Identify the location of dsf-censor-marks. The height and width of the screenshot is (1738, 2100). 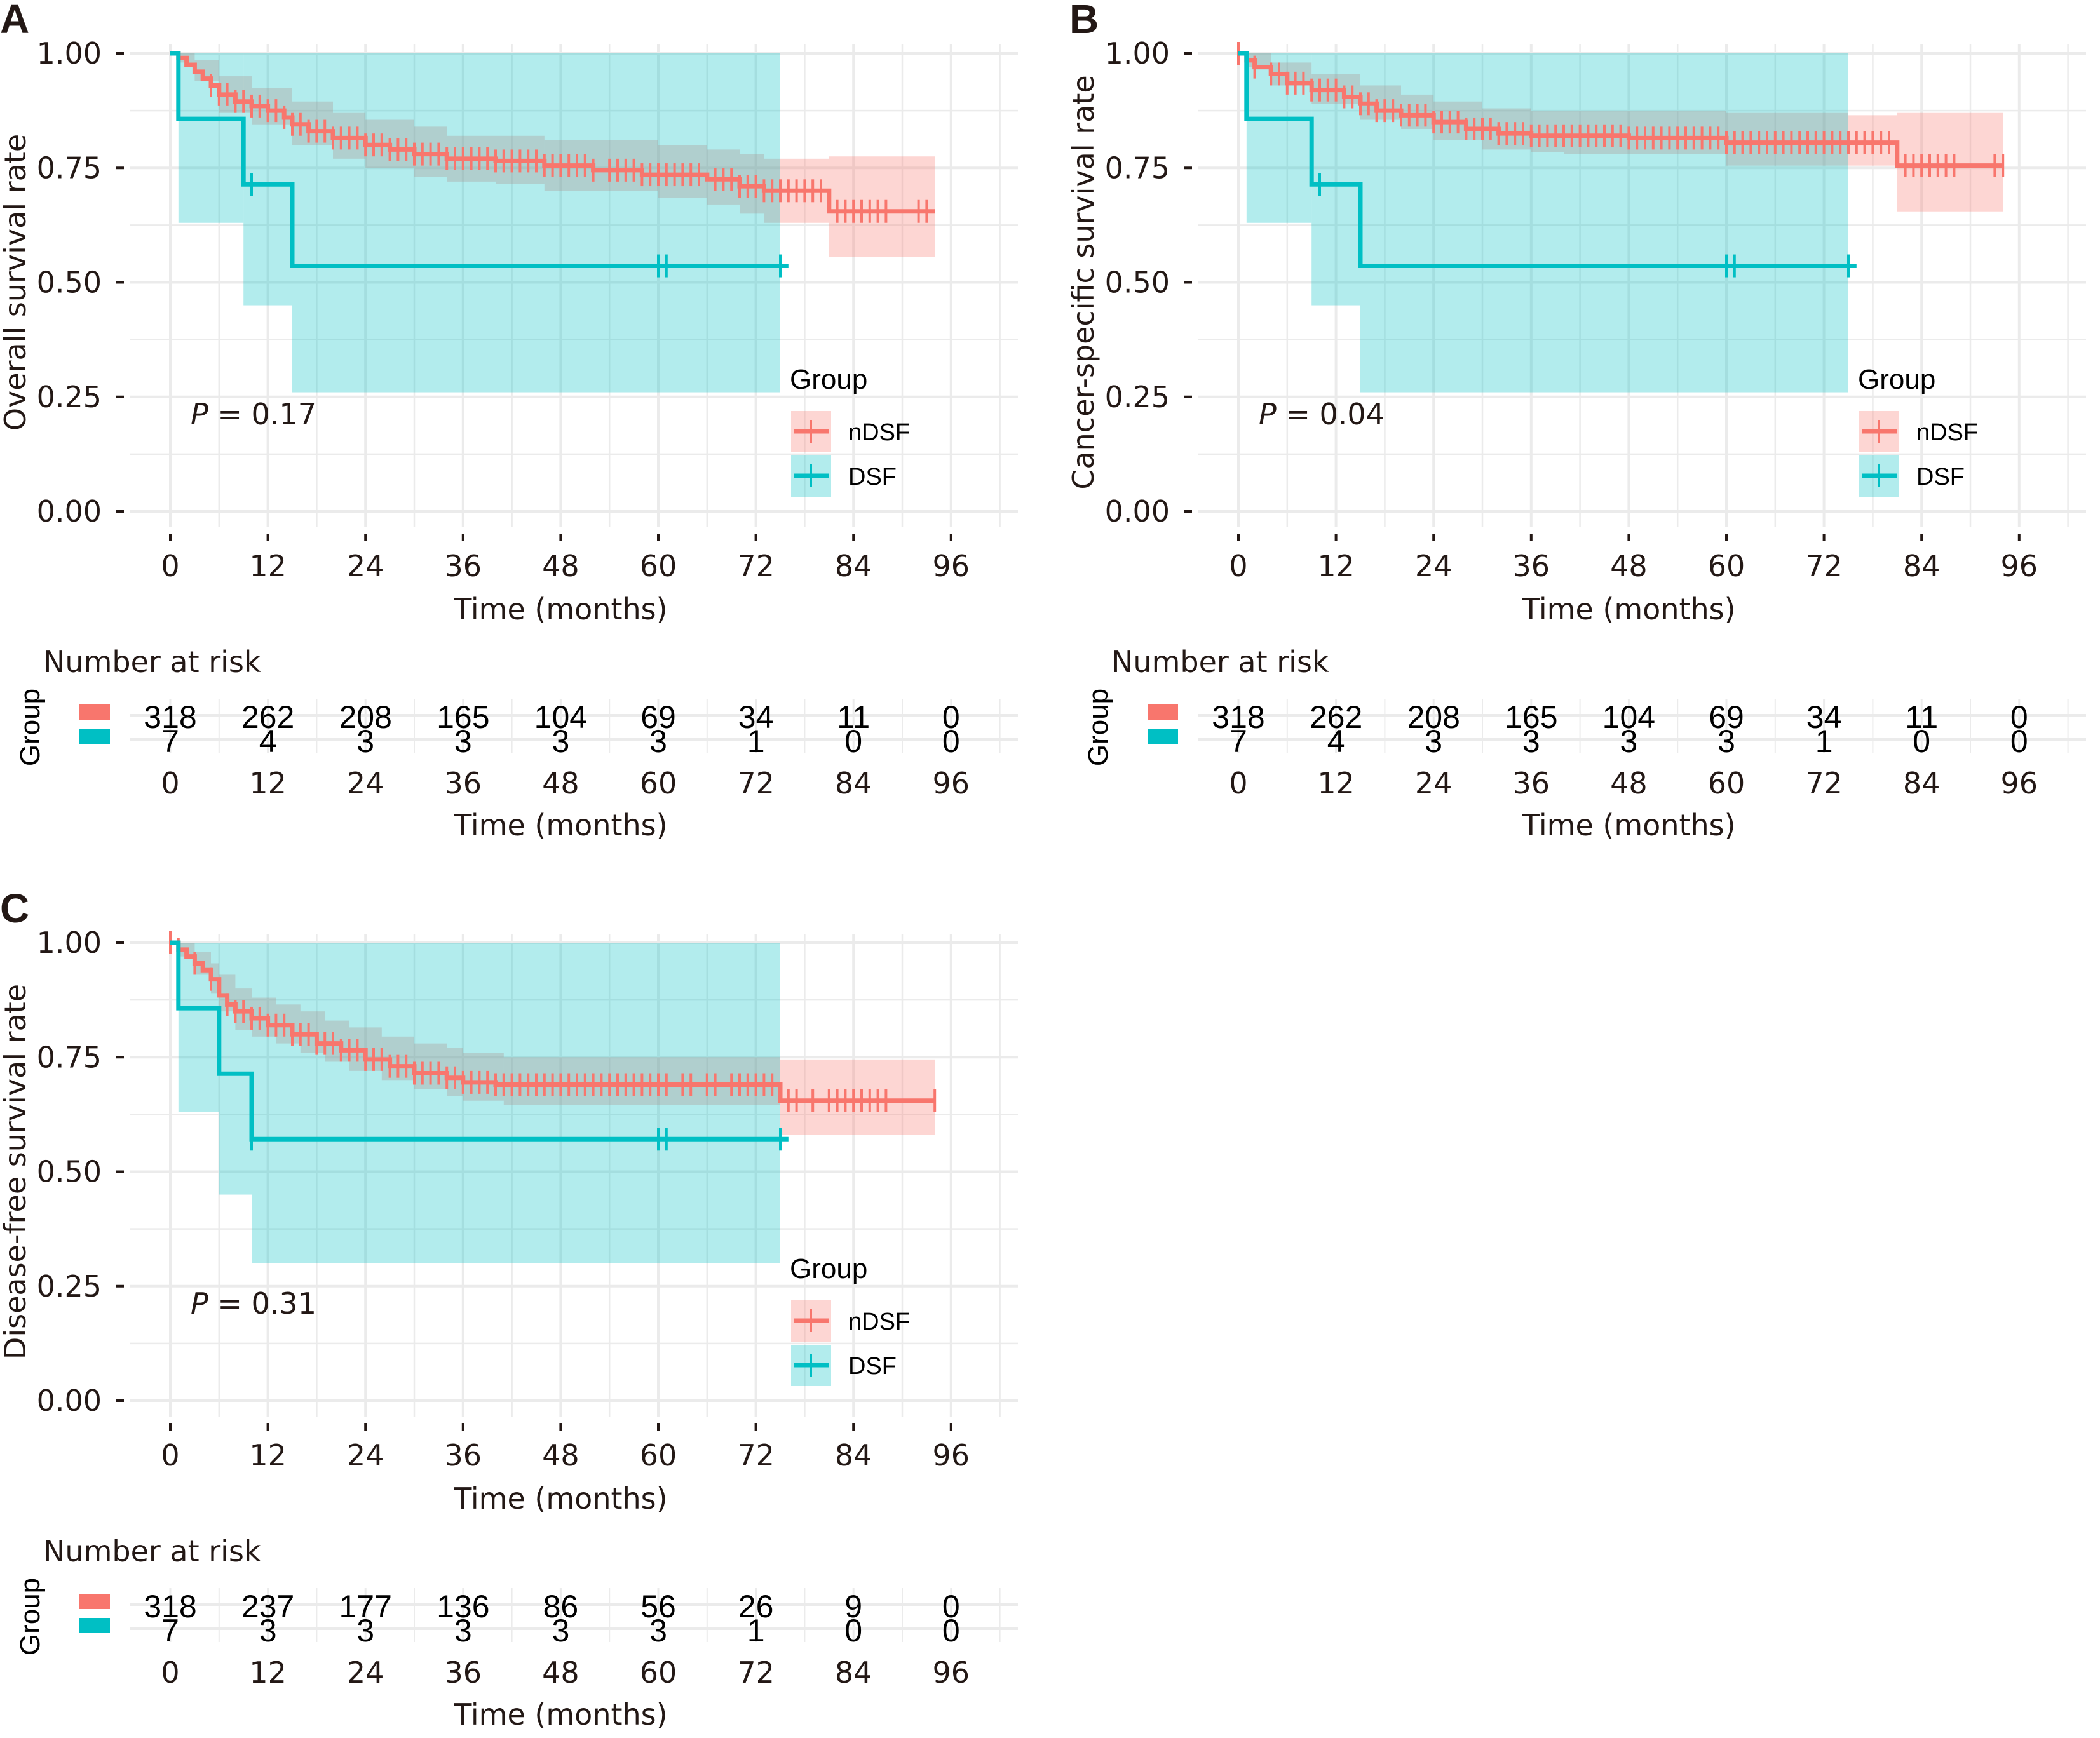
(516, 225).